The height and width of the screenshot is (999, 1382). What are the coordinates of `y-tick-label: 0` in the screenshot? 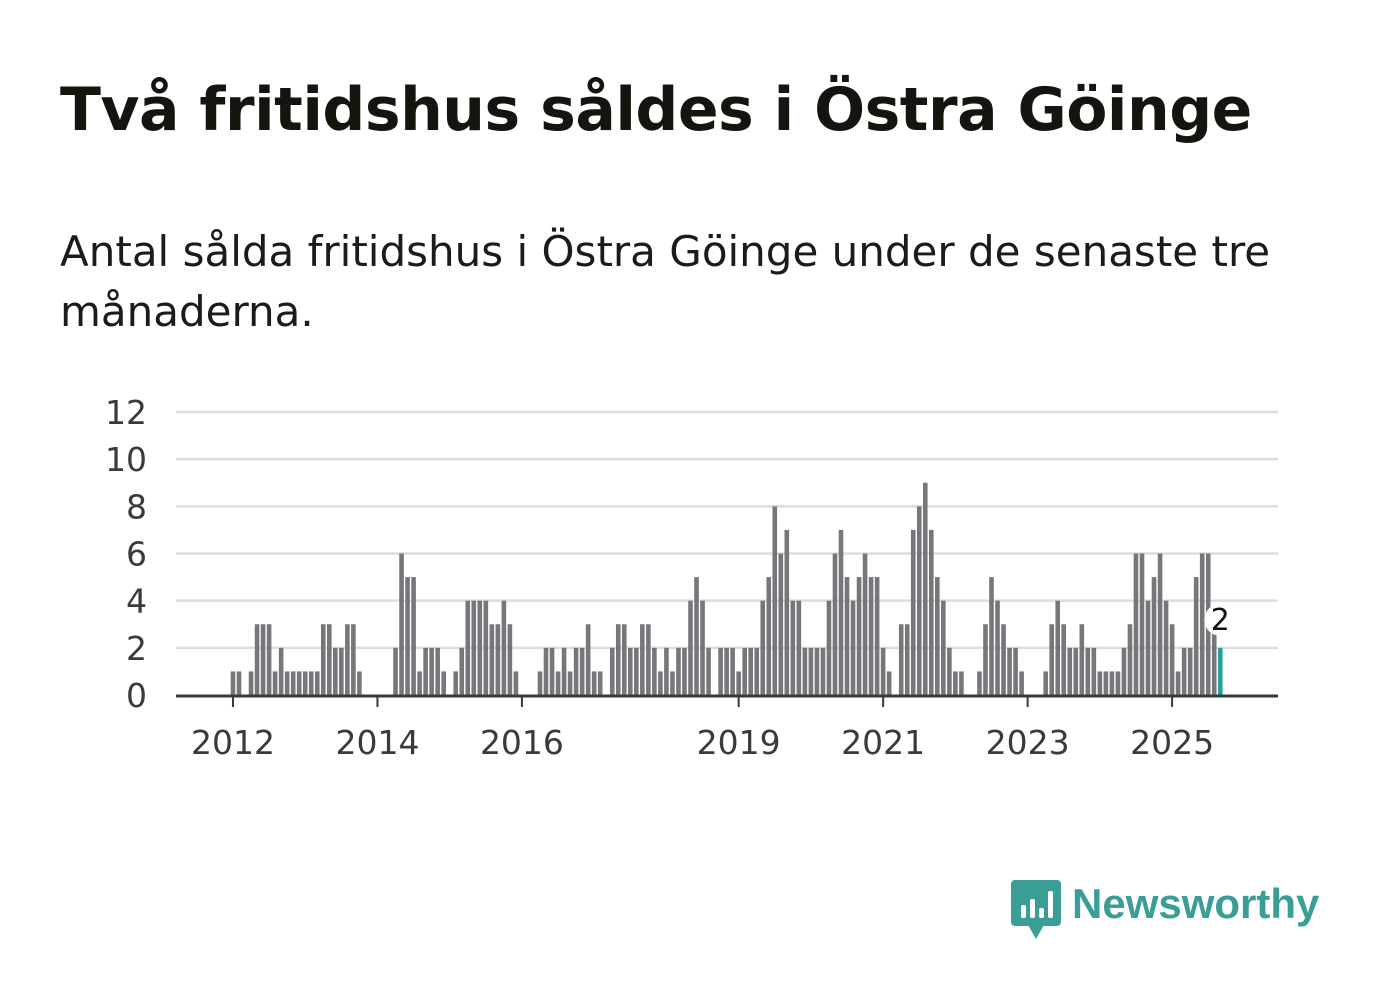 It's located at (136, 695).